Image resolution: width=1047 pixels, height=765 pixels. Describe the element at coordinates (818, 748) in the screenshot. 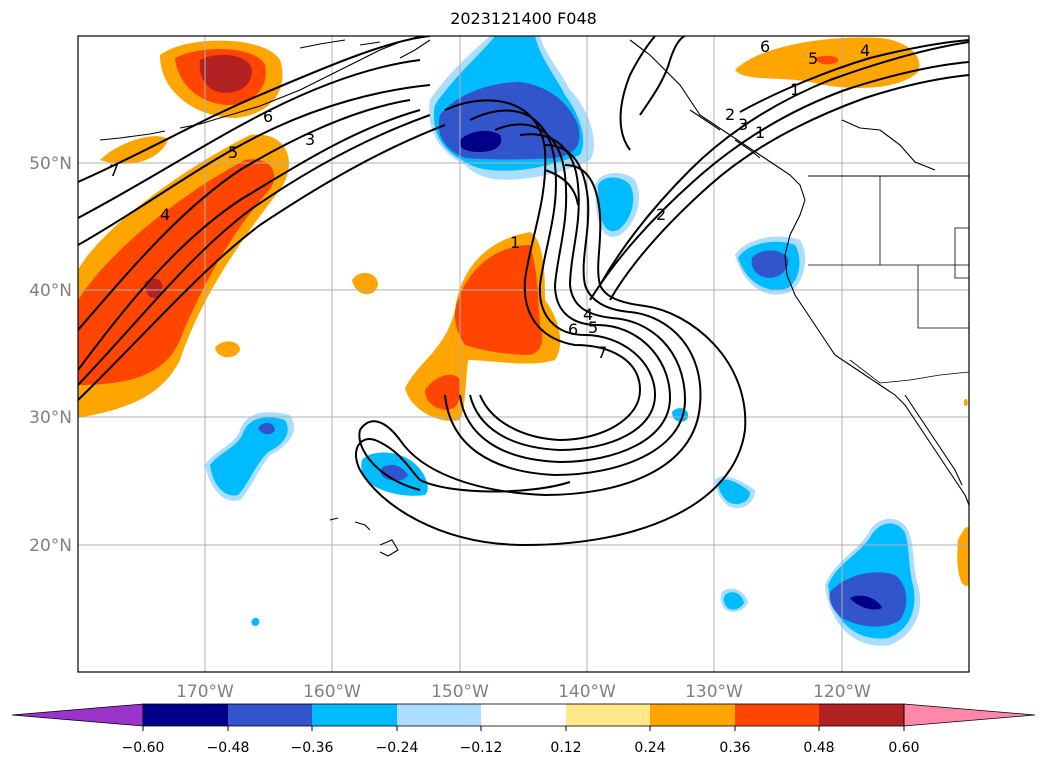

I see `colorbar-tick-label: 0.48` at that location.